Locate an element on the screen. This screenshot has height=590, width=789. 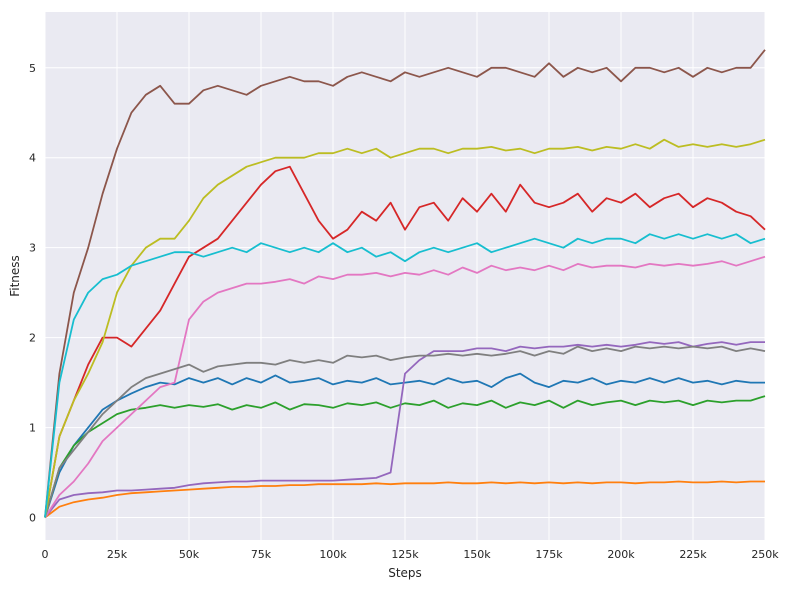
y-tick-label: 2 is located at coordinates (32, 338).